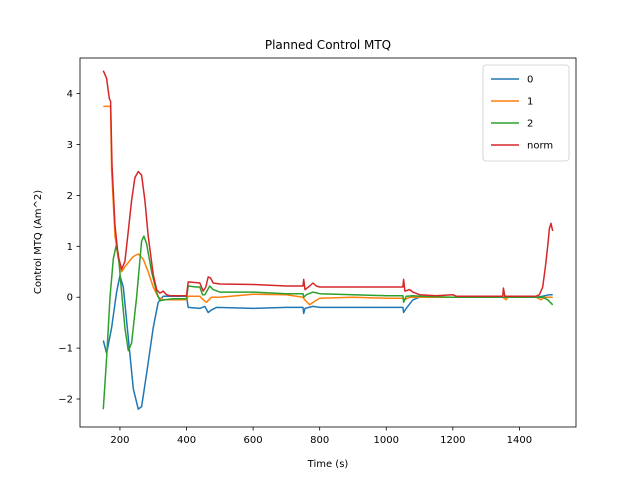  Describe the element at coordinates (65, 400) in the screenshot. I see `y-tick-label: −2` at that location.